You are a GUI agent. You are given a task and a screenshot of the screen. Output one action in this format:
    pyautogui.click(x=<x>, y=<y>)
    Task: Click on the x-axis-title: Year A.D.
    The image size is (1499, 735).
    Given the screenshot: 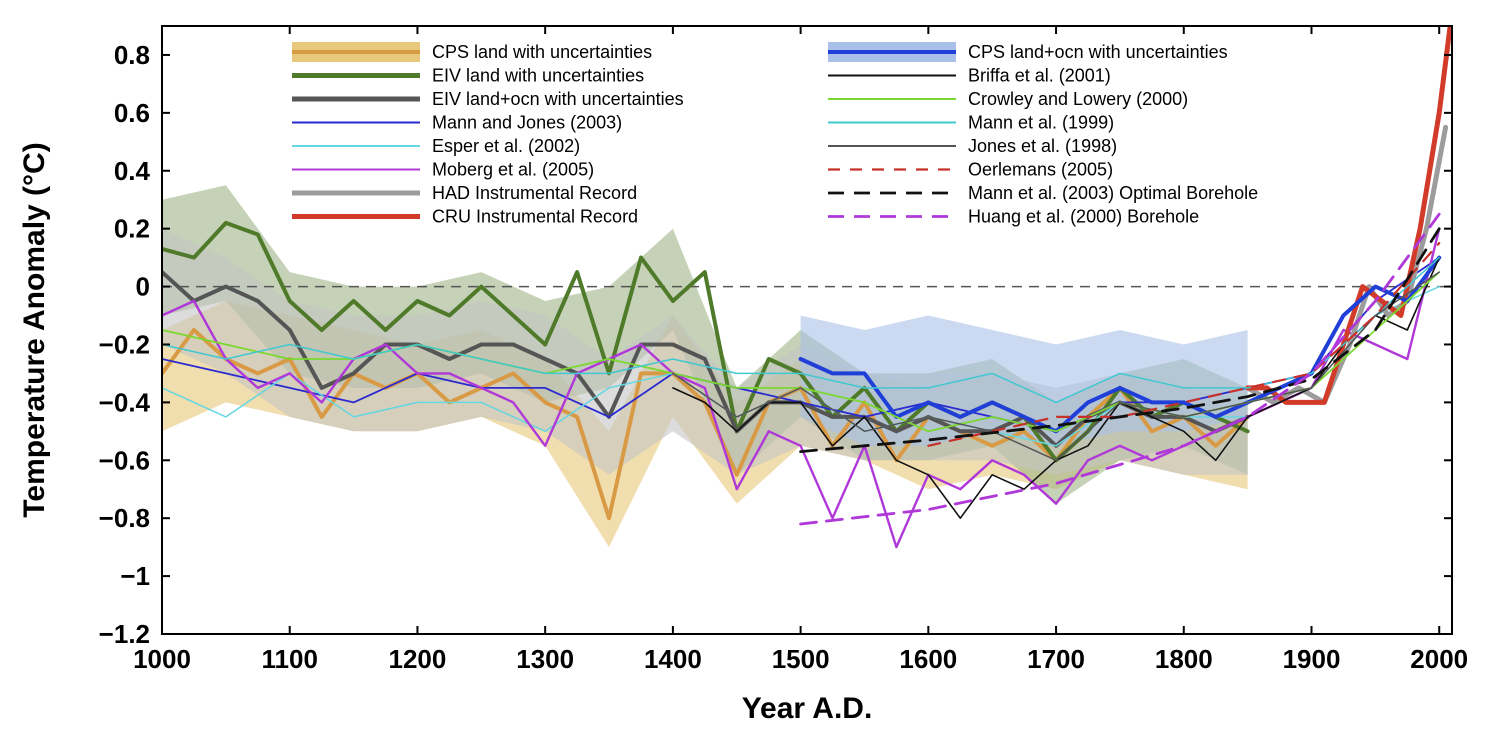 What is the action you would take?
    pyautogui.click(x=807, y=708)
    